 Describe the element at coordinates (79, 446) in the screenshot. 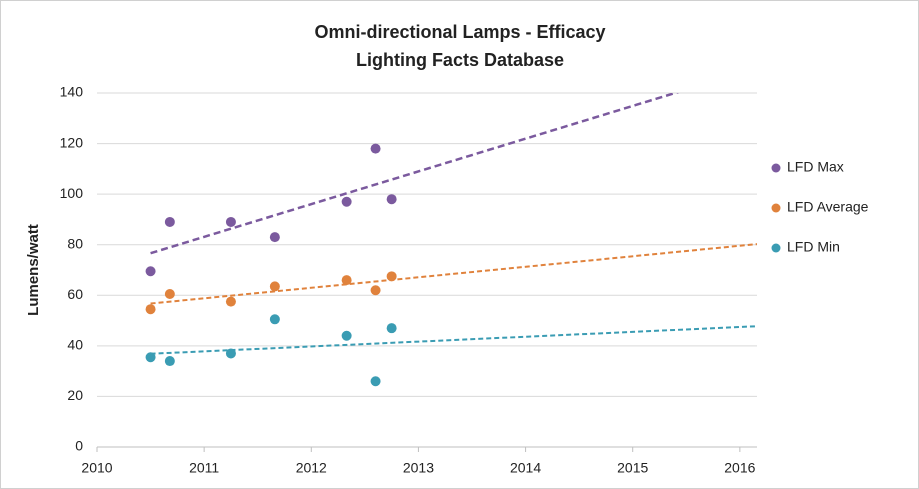

I see `y-tick-label: 0` at that location.